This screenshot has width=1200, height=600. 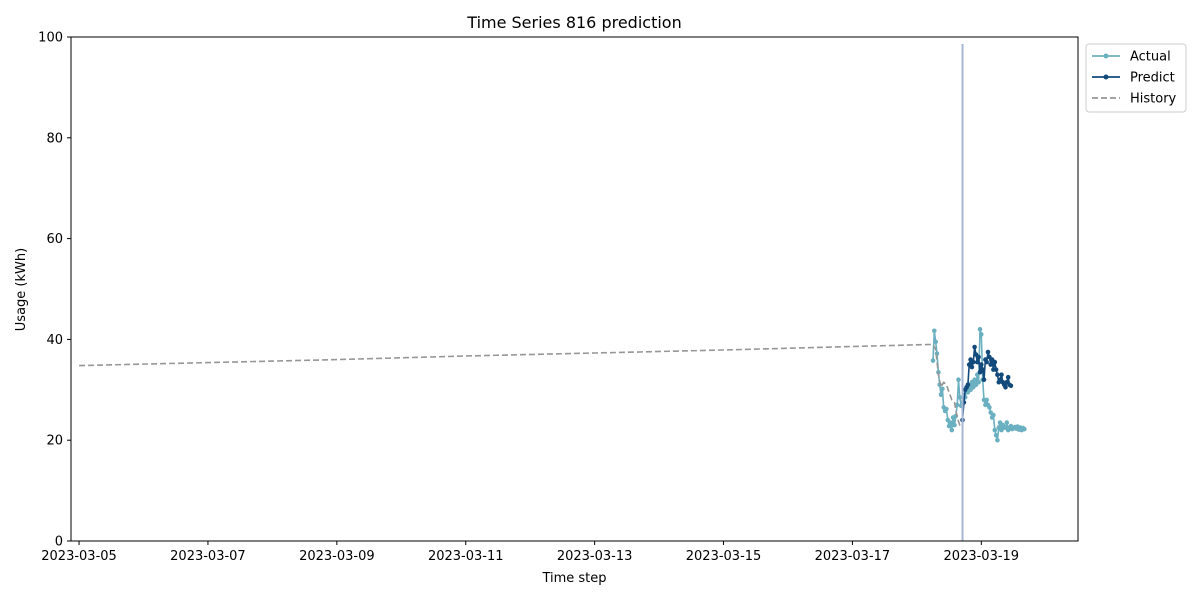 What do you see at coordinates (853, 556) in the screenshot?
I see `x-tick-label: 2023-03-17` at bounding box center [853, 556].